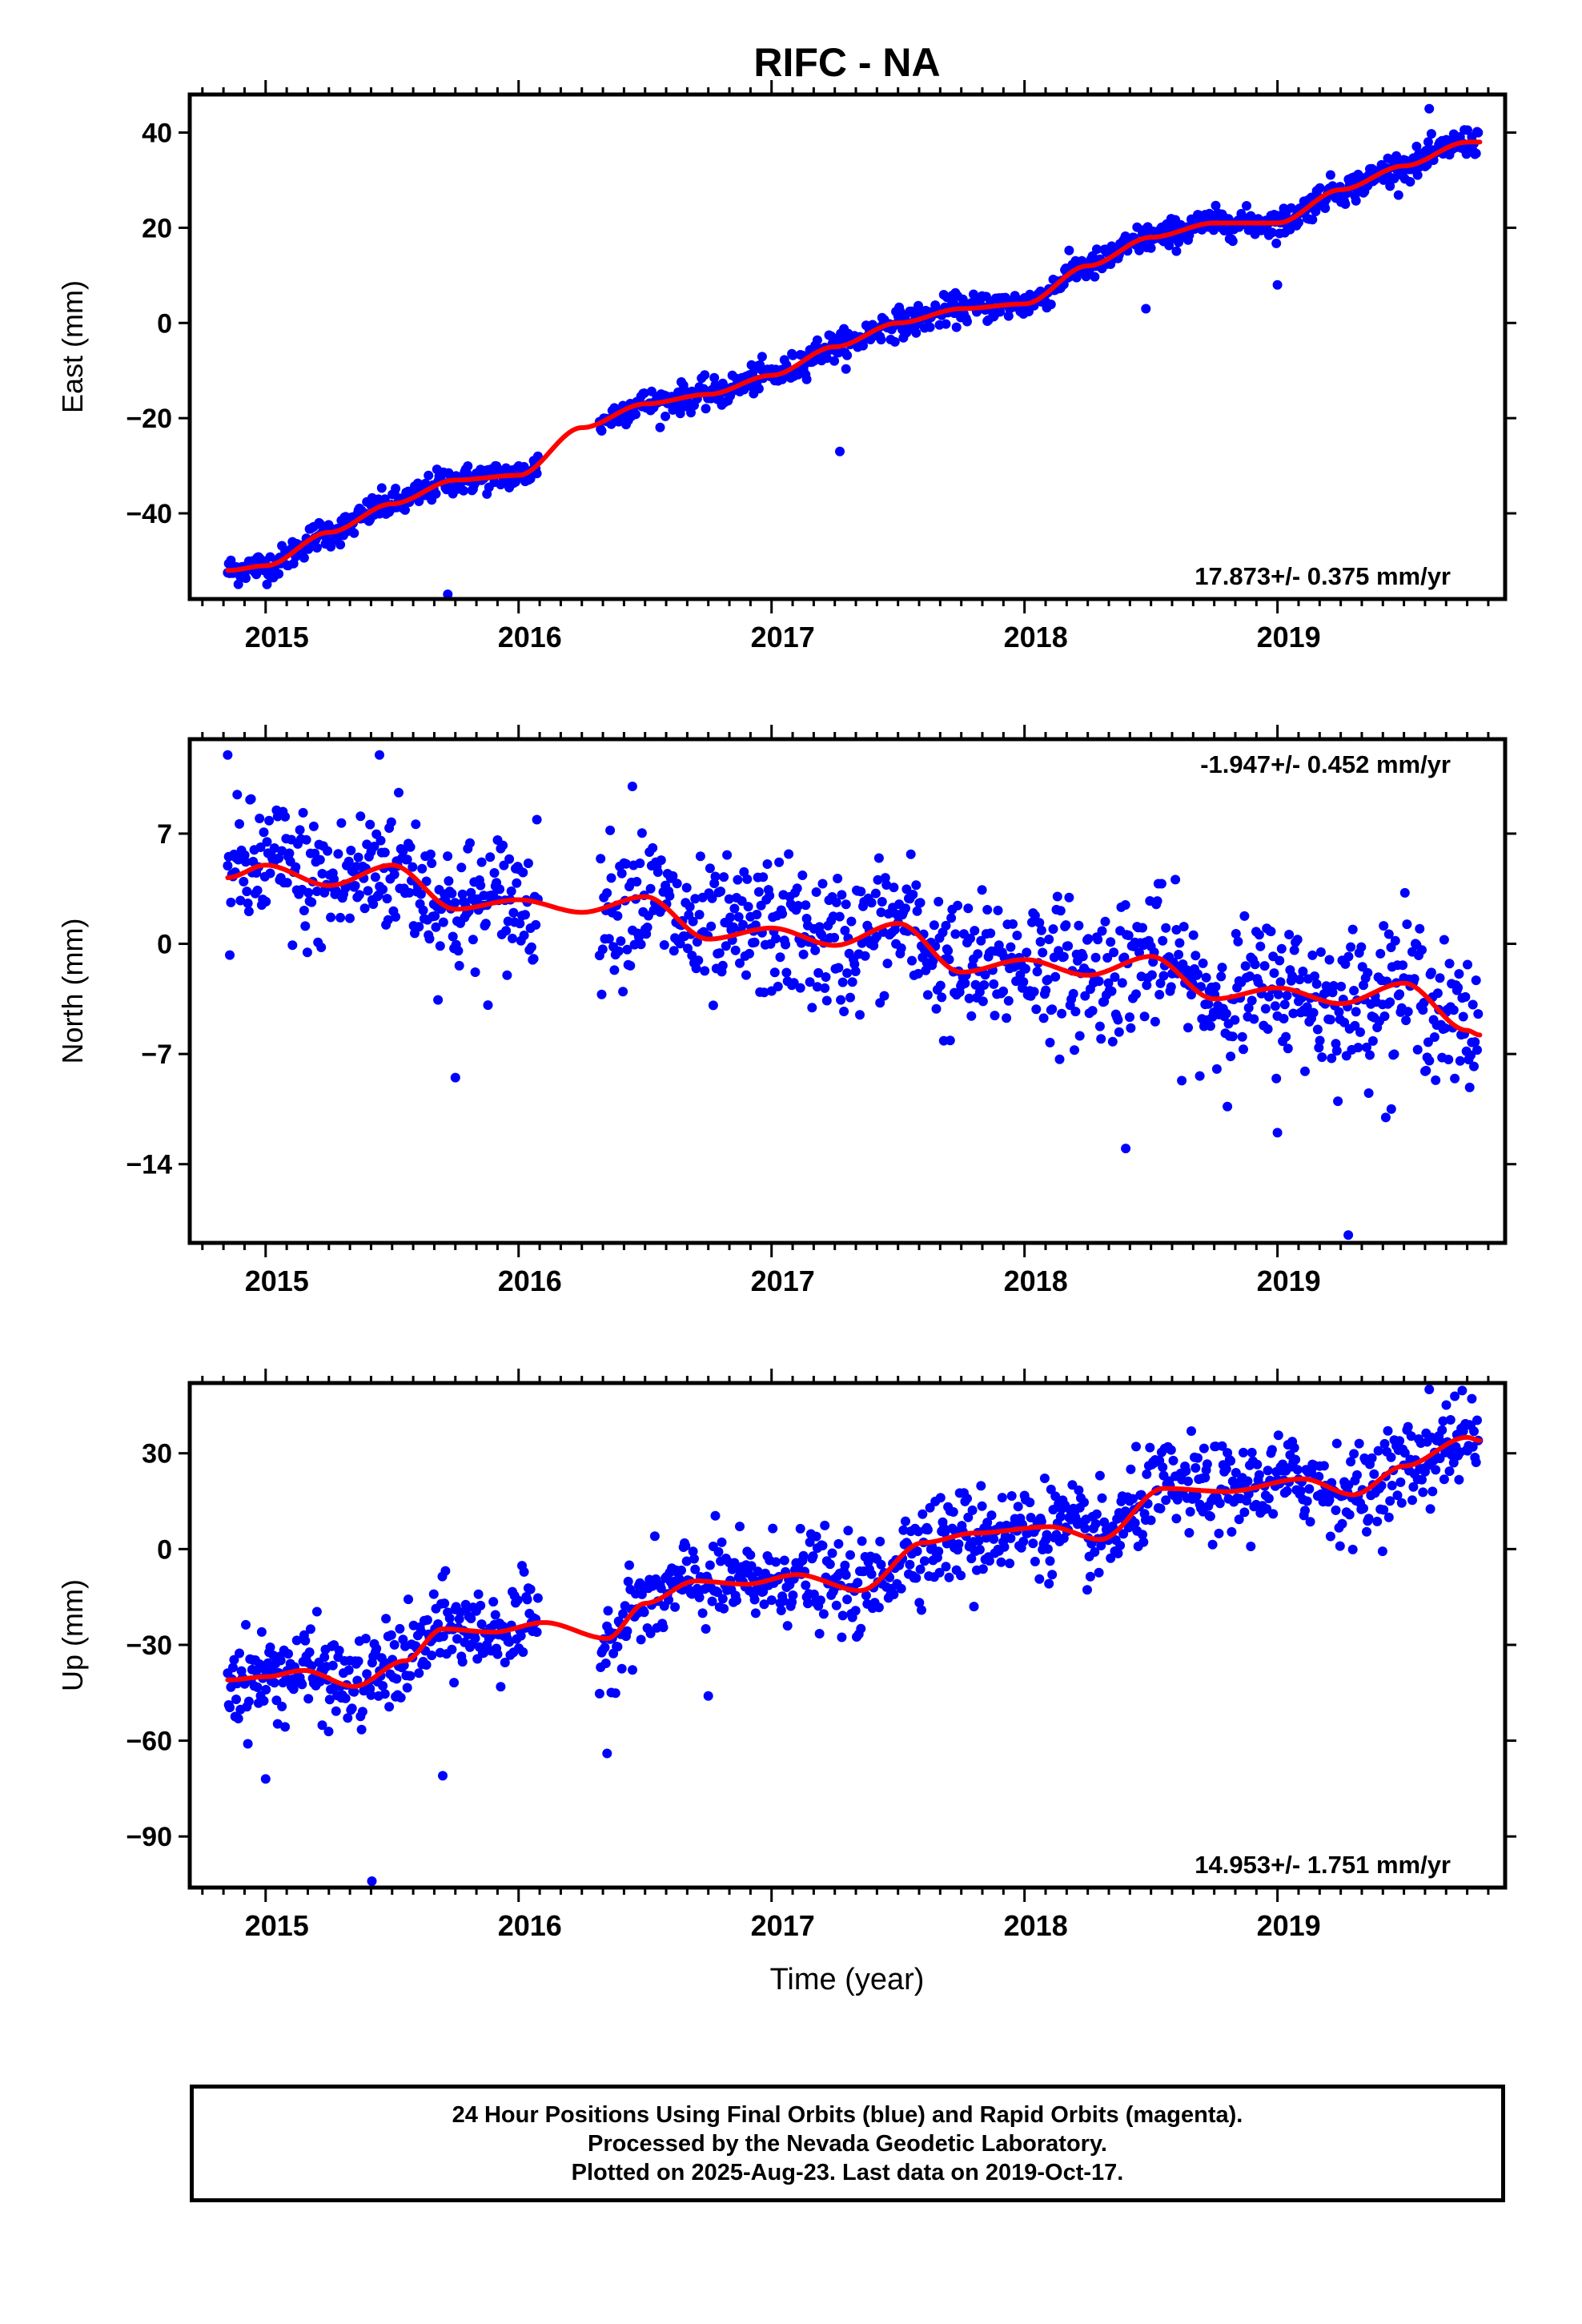 The height and width of the screenshot is (2324, 1582). What do you see at coordinates (1036, 637) in the screenshot?
I see `x-tick-label: 2018` at bounding box center [1036, 637].